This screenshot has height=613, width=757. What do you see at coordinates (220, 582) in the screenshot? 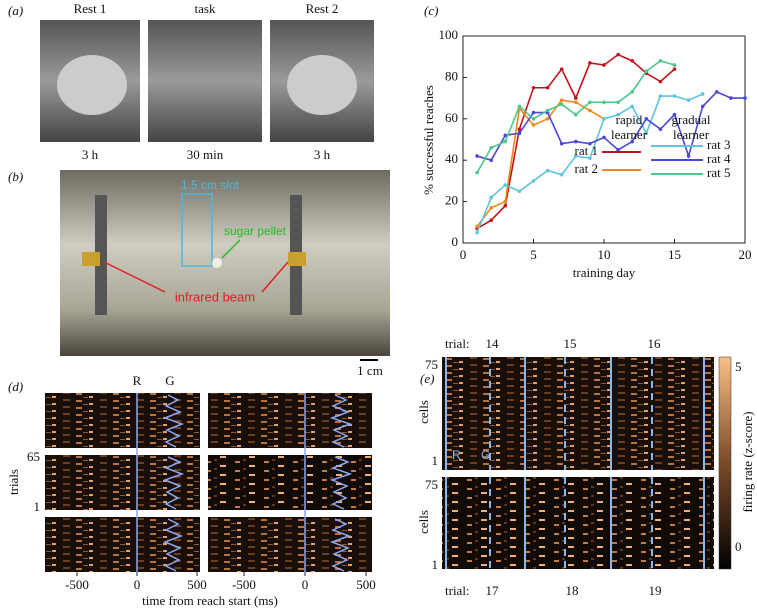
I see `raster-axes: -500 0 500 -500 0 500` at bounding box center [220, 582].